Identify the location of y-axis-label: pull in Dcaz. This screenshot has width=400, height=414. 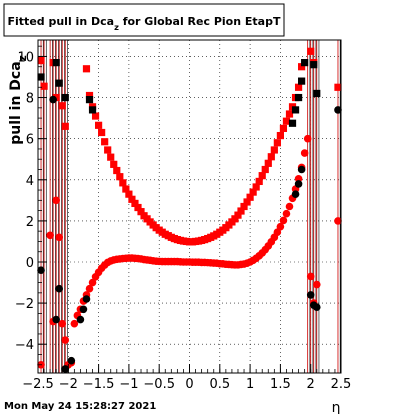
(18, 100).